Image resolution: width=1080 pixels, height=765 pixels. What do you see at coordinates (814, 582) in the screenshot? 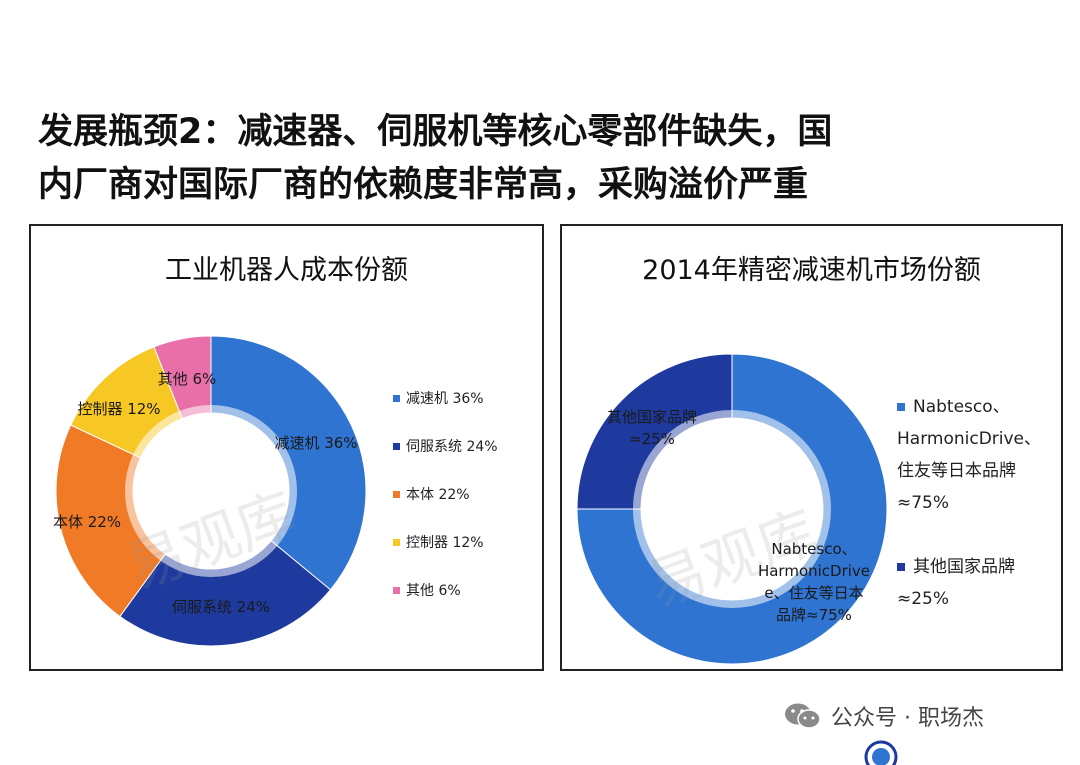
I see `slice-data-label: Nabtesco、 HarmonicDrive e、住友等日本品牌≈75%` at bounding box center [814, 582].